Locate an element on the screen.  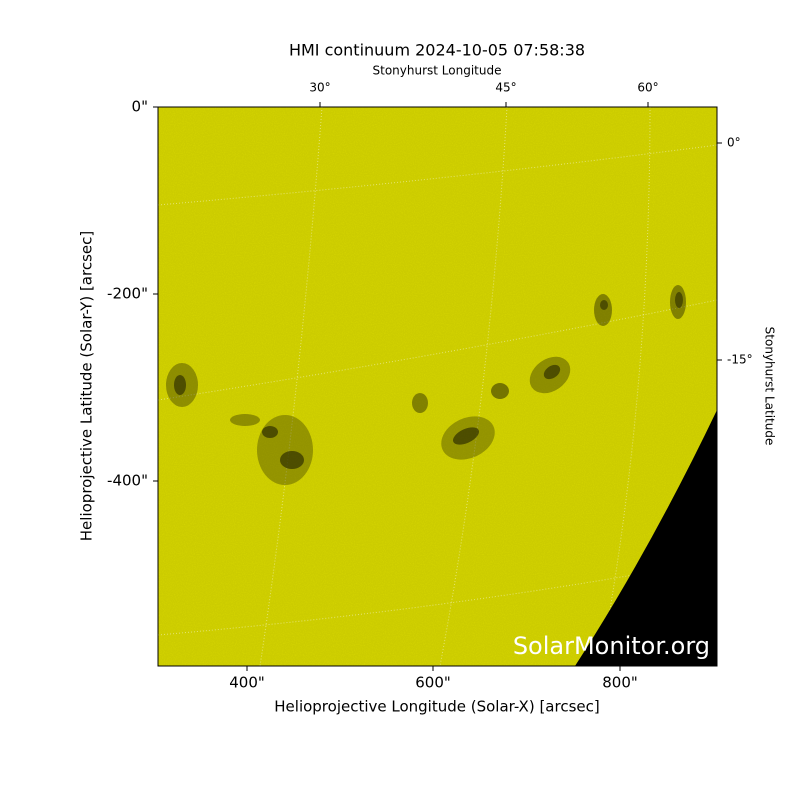
top-tick-label: 45° is located at coordinates (505, 88).